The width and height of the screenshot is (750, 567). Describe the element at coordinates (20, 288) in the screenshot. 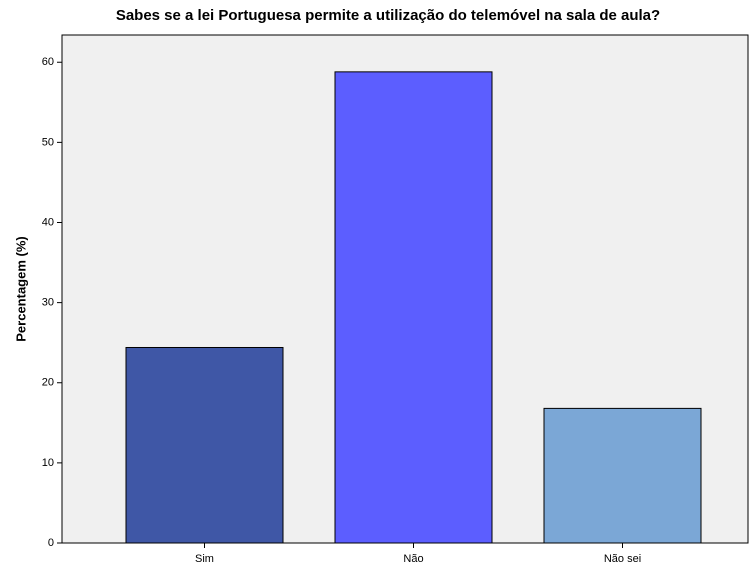

I see `y-axis-label: Percentagem (%)` at that location.